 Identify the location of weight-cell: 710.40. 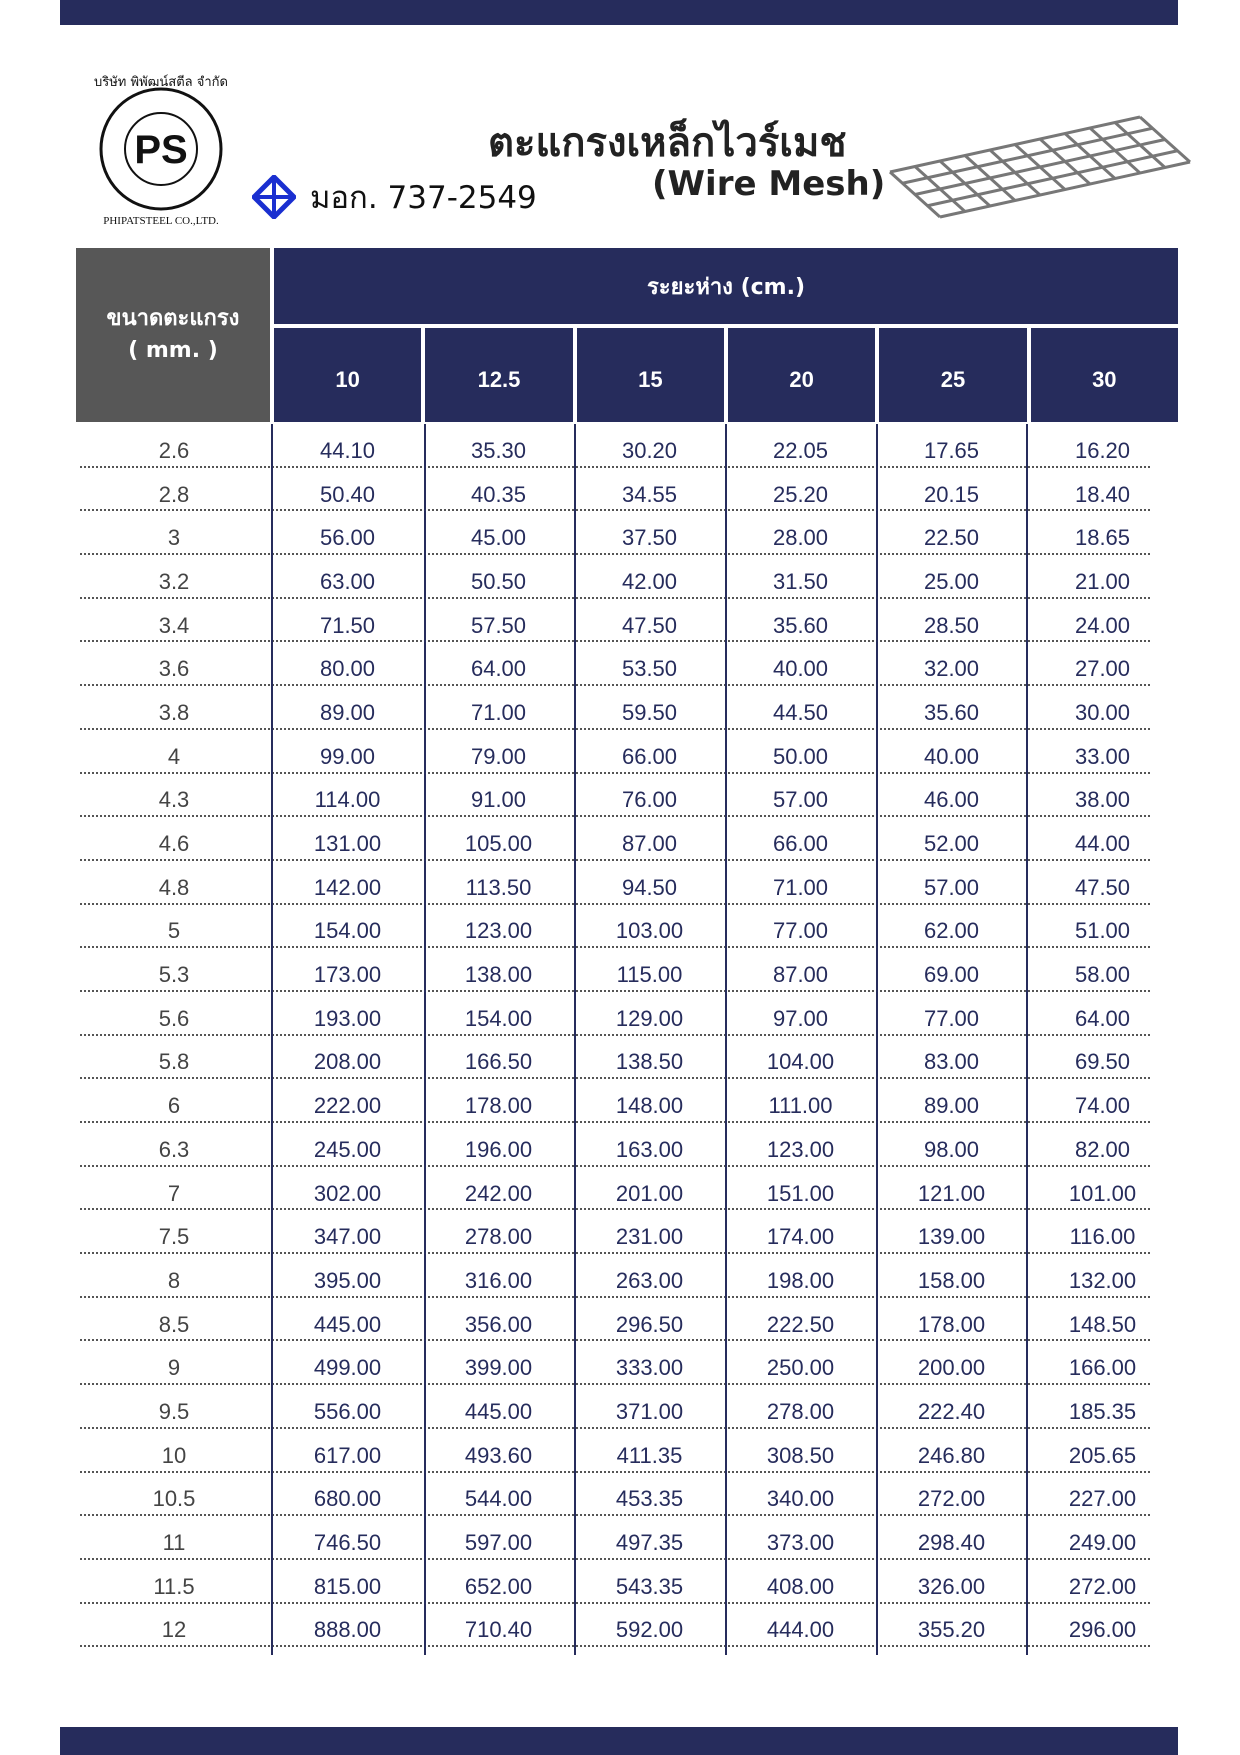
(498, 1630).